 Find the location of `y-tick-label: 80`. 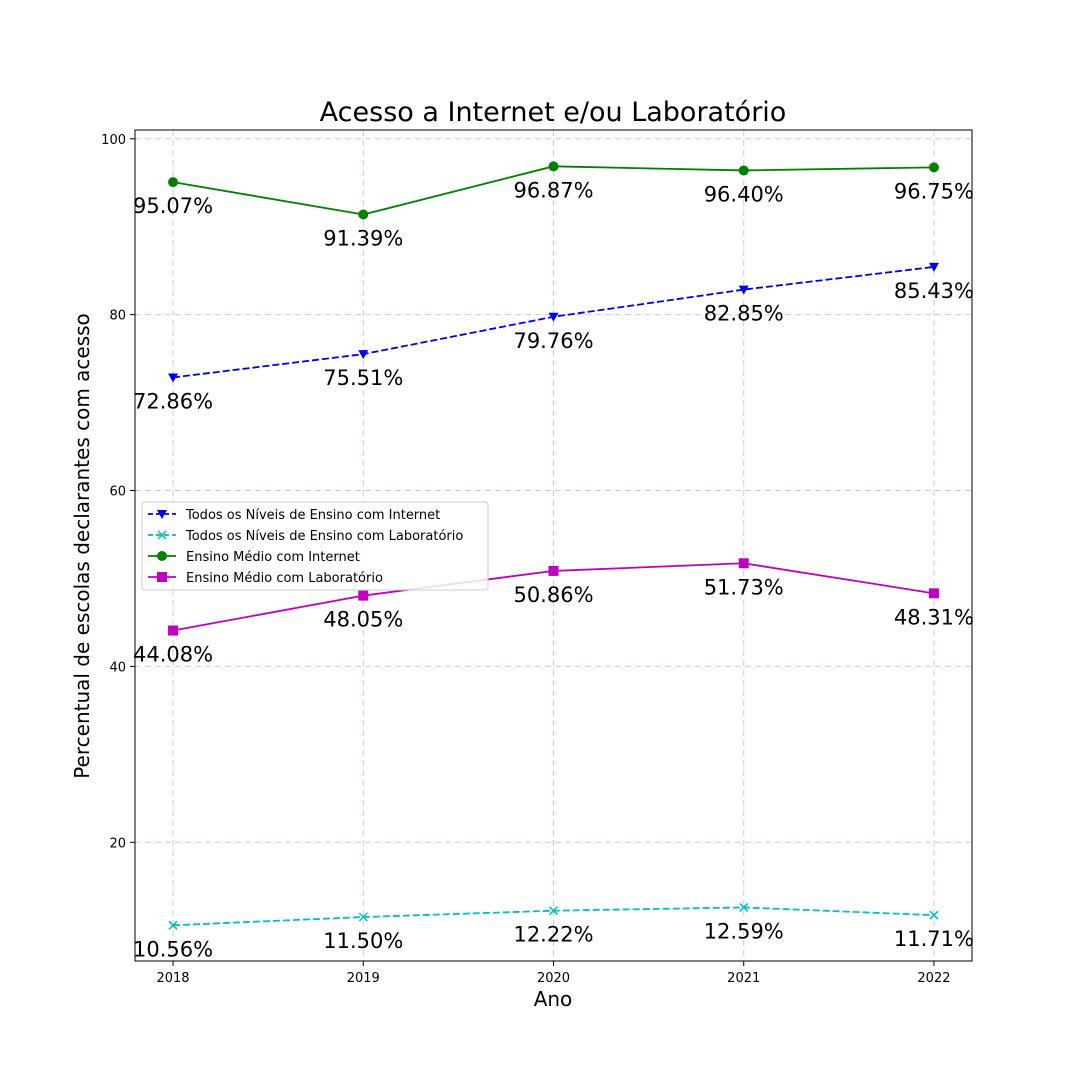

y-tick-label: 80 is located at coordinates (117, 316).